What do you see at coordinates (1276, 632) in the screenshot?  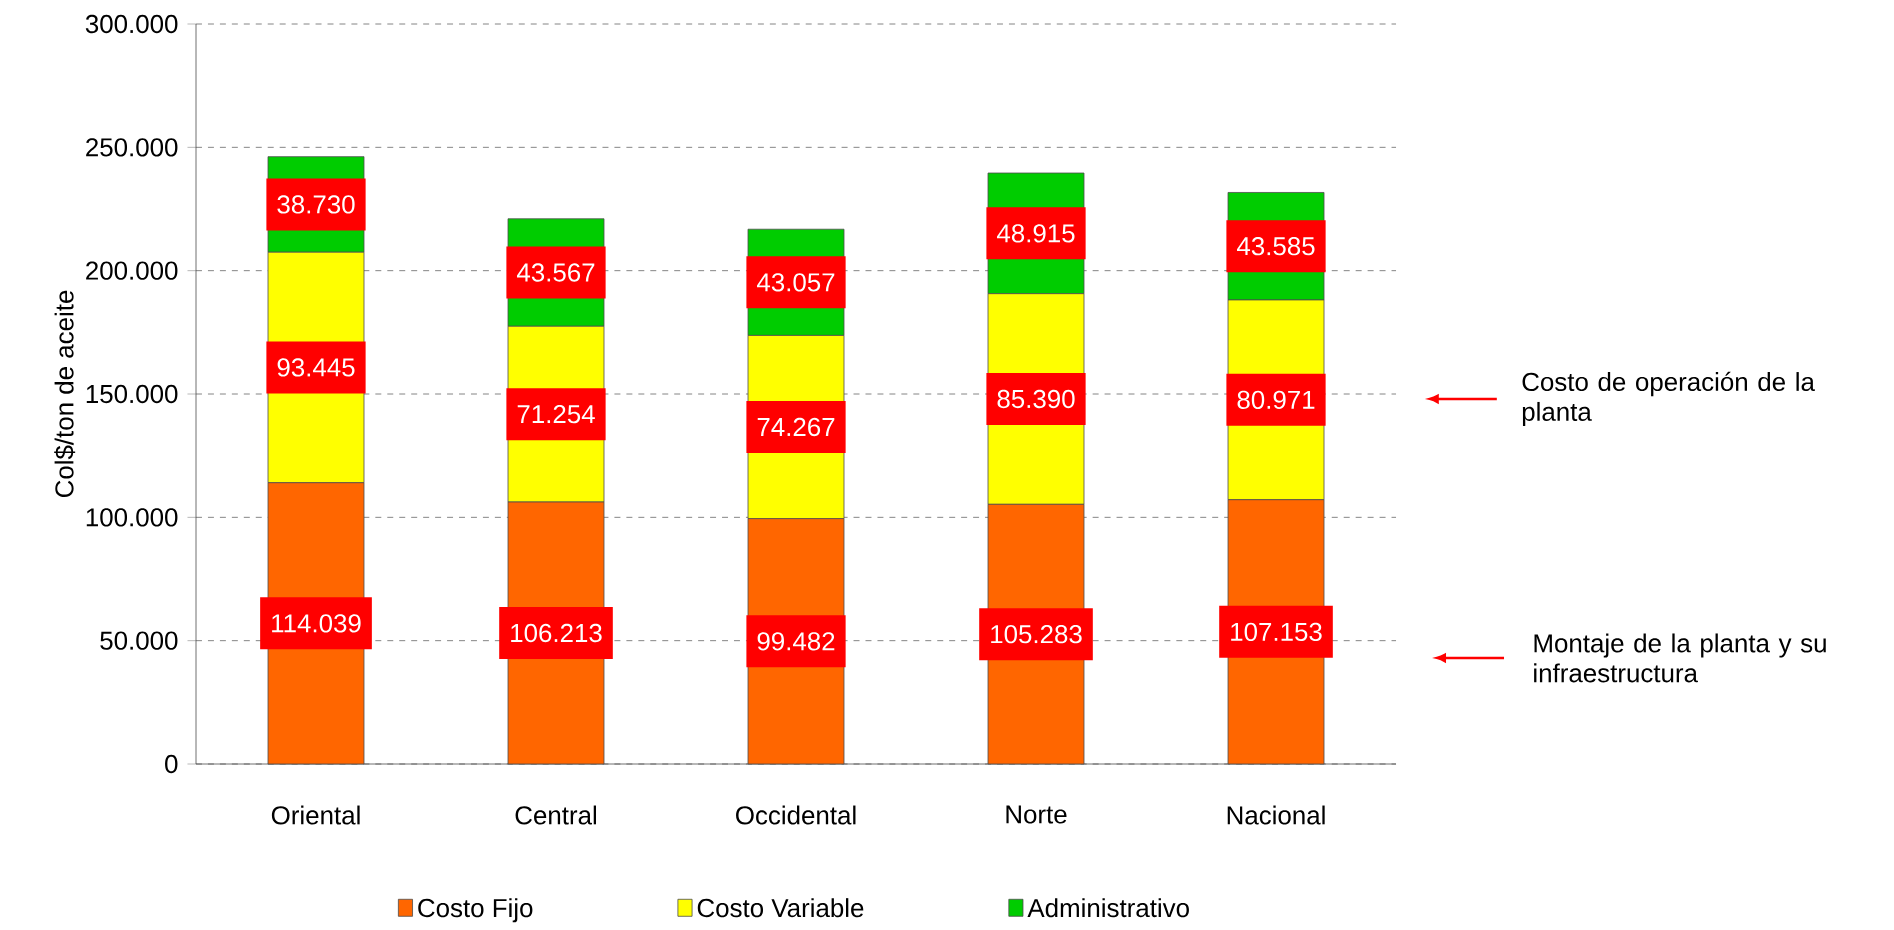 I see `data-label: 107.153` at bounding box center [1276, 632].